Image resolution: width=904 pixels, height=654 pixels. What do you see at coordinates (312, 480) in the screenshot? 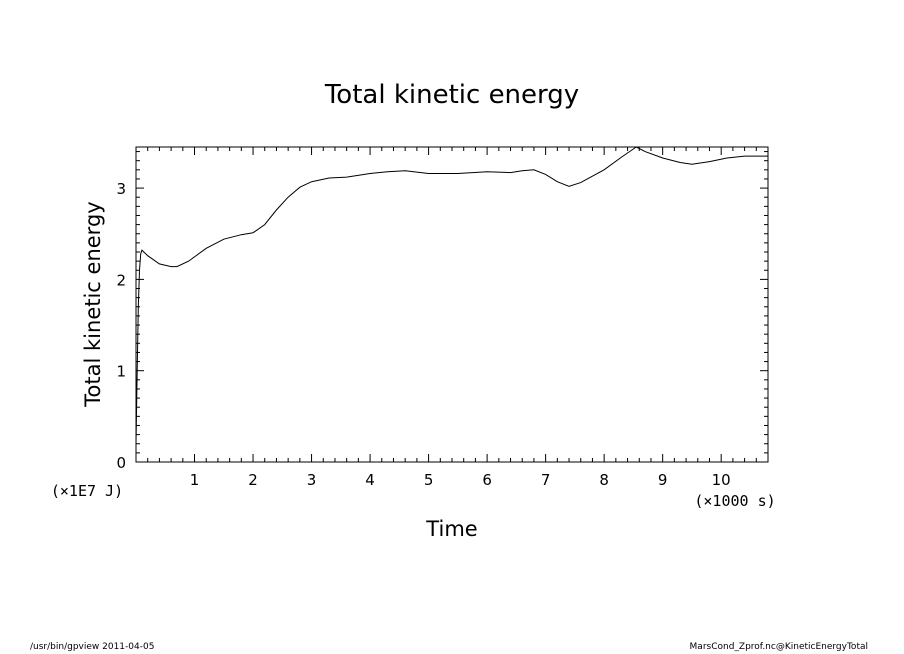
I see `x-tick-label: 3` at bounding box center [312, 480].